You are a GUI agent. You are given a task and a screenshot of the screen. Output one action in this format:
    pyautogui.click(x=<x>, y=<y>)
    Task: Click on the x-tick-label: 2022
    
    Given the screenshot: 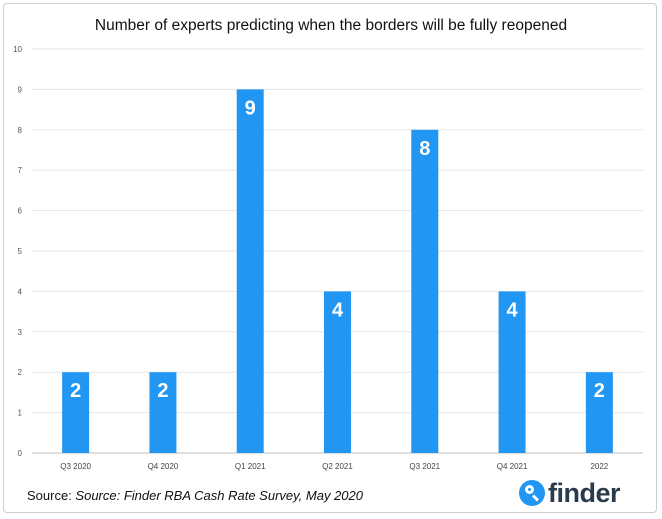 What is the action you would take?
    pyautogui.click(x=599, y=466)
    